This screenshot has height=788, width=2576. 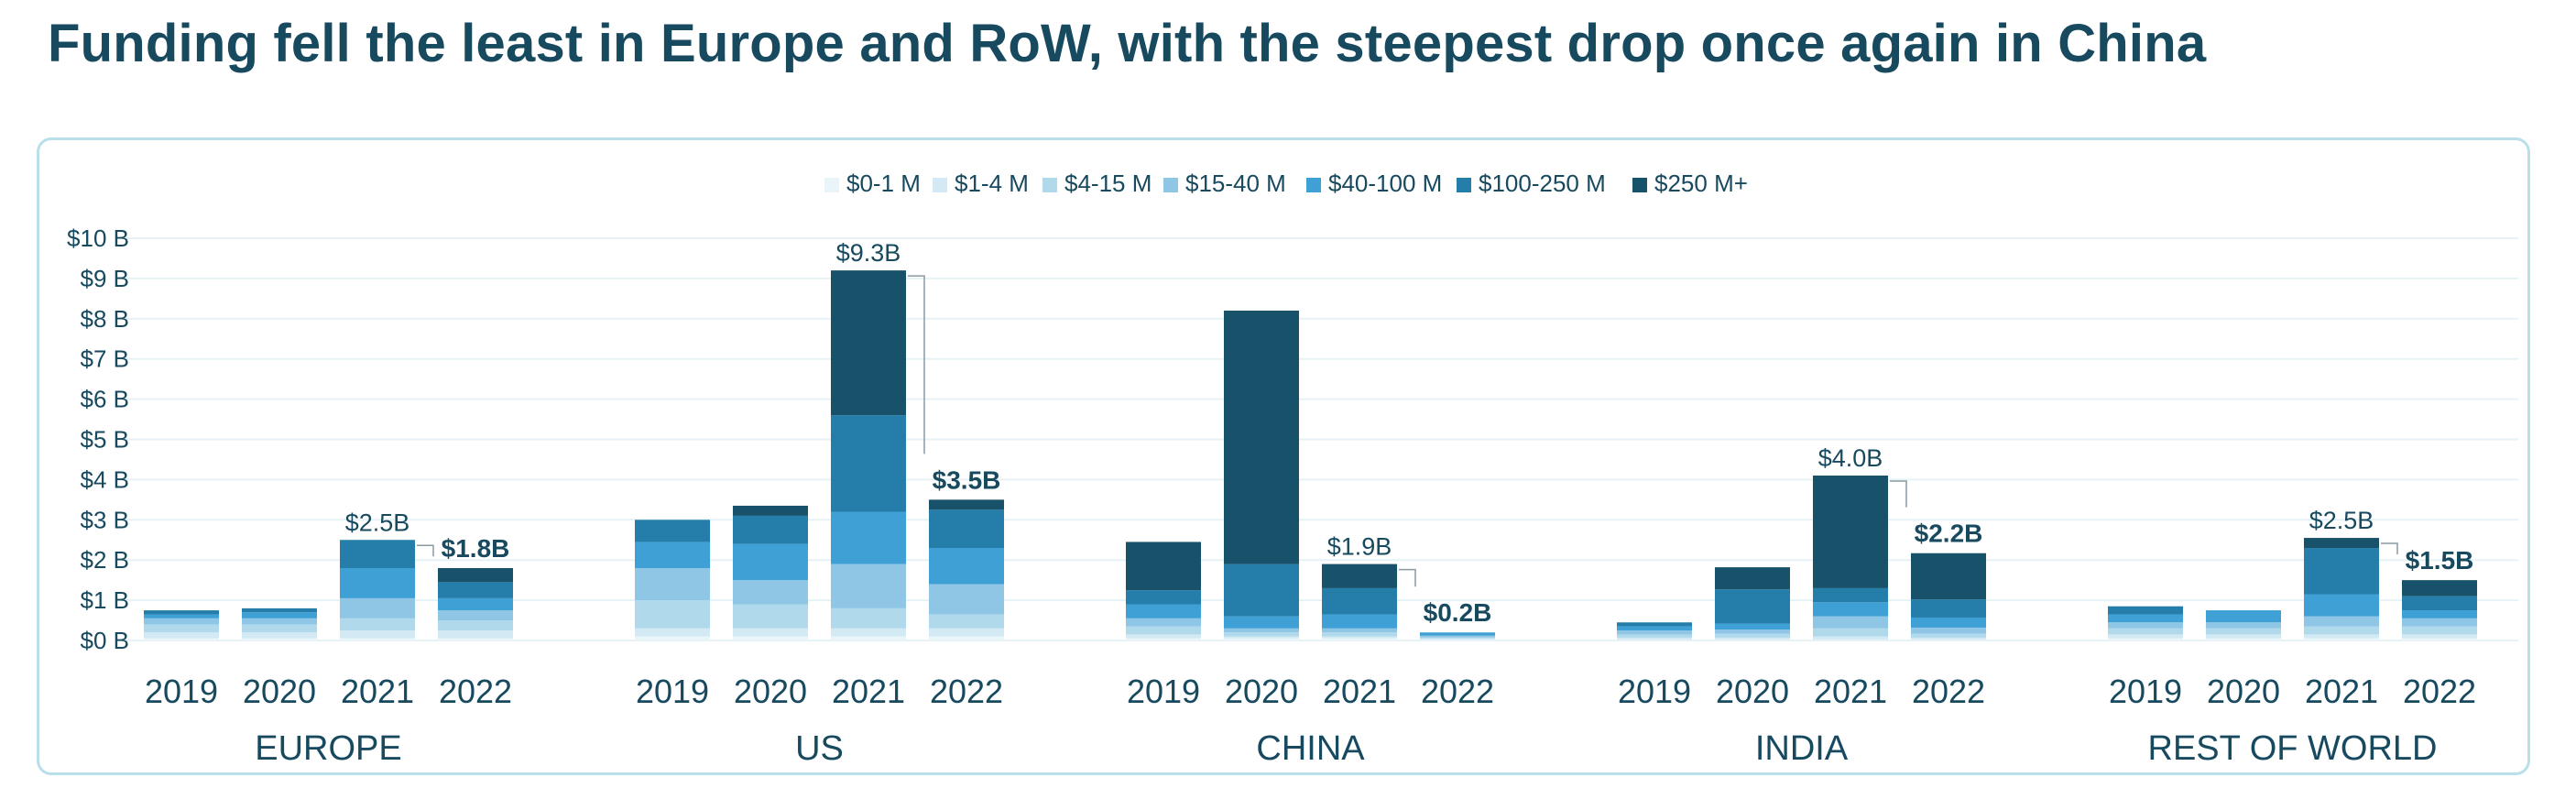 I want to click on y-tick-label: $10 B, so click(x=98, y=238).